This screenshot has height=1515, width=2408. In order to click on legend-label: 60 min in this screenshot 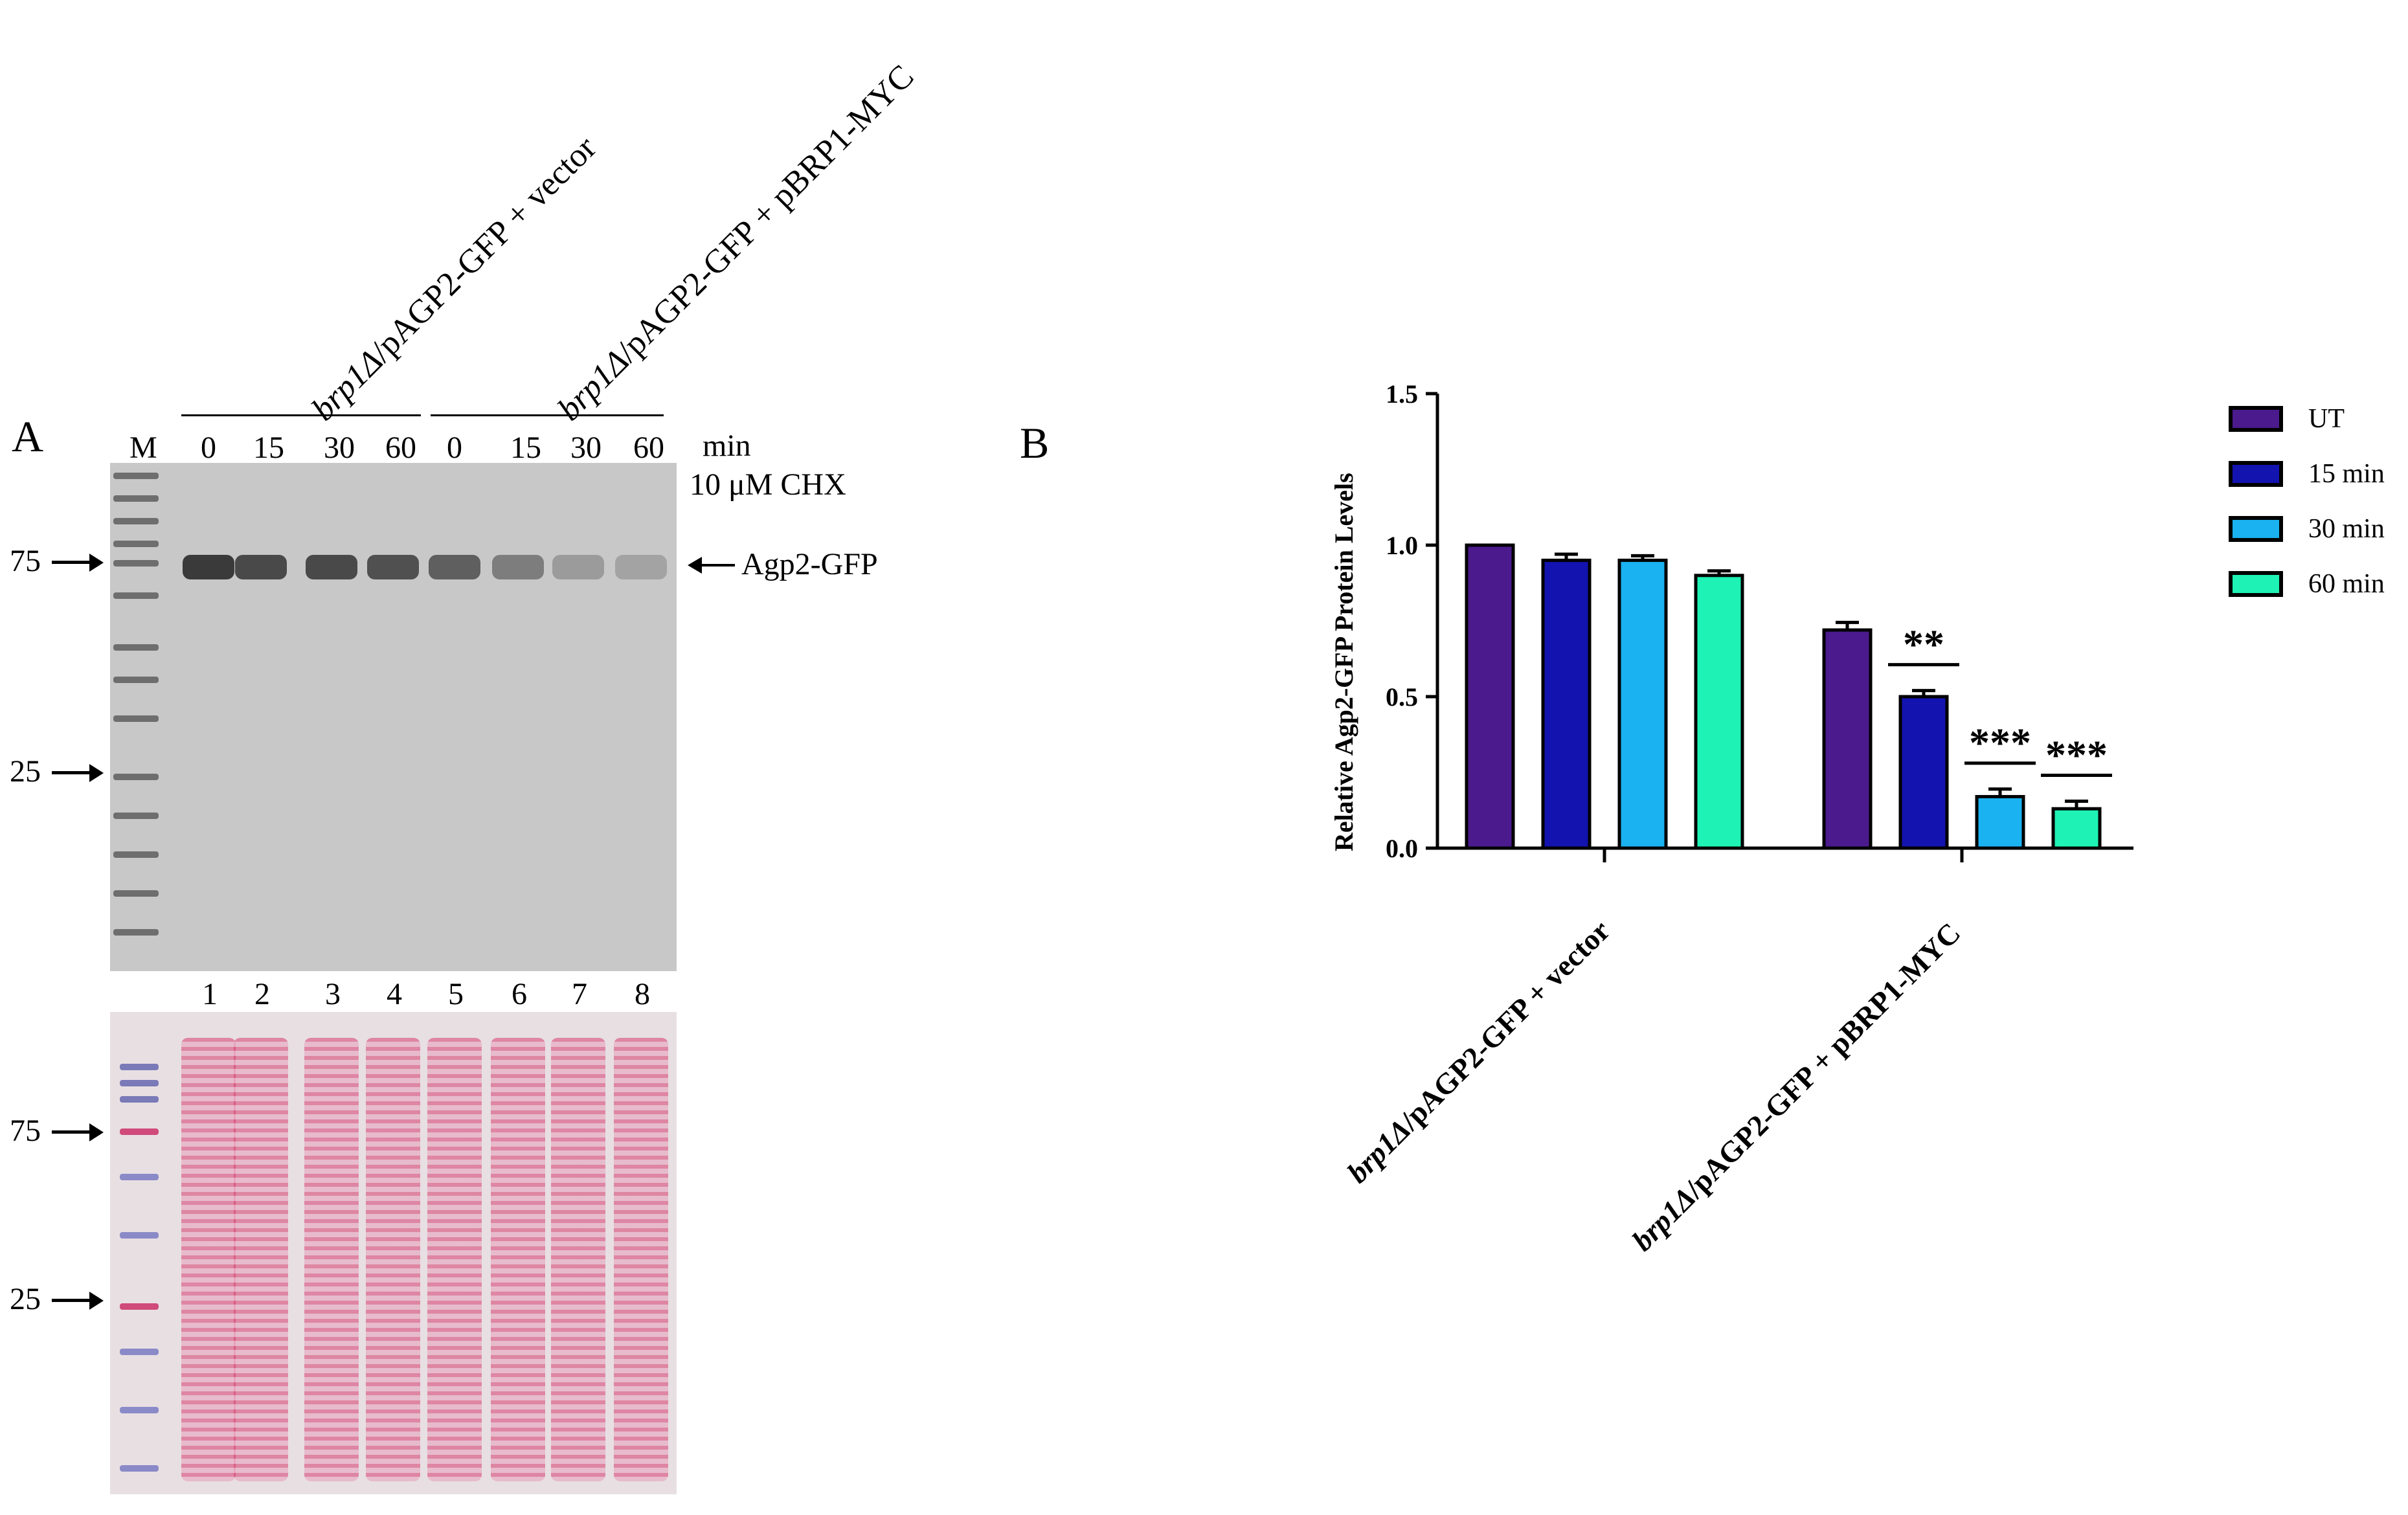, I will do `click(2347, 584)`.